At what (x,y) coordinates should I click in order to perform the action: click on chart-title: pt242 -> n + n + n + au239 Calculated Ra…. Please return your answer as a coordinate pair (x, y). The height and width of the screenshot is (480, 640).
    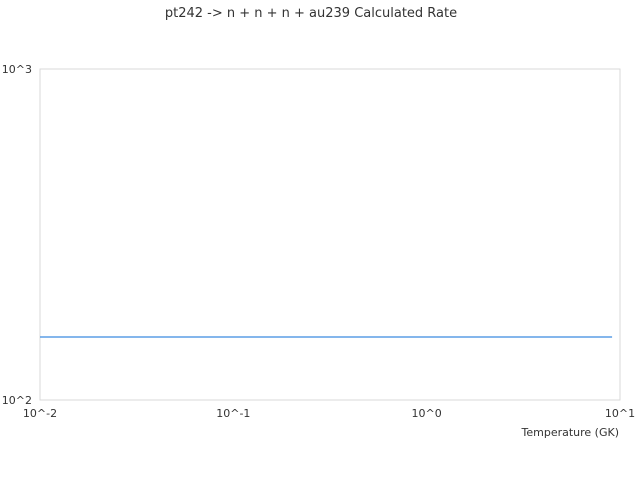
    Looking at the image, I should click on (311, 13).